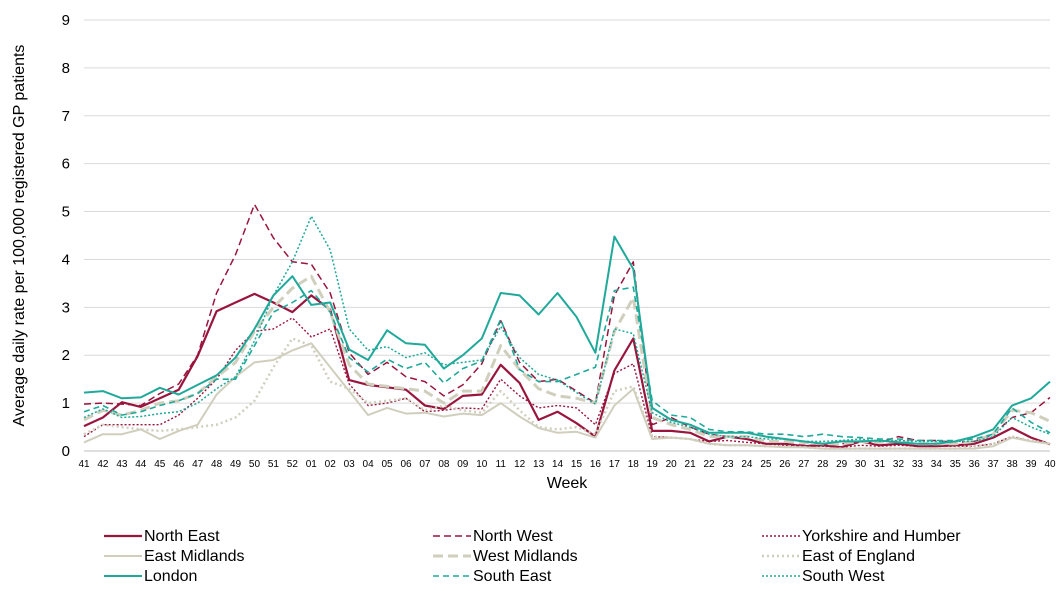 Image resolution: width=1058 pixels, height=591 pixels. I want to click on x-tick-label: 36, so click(975, 464).